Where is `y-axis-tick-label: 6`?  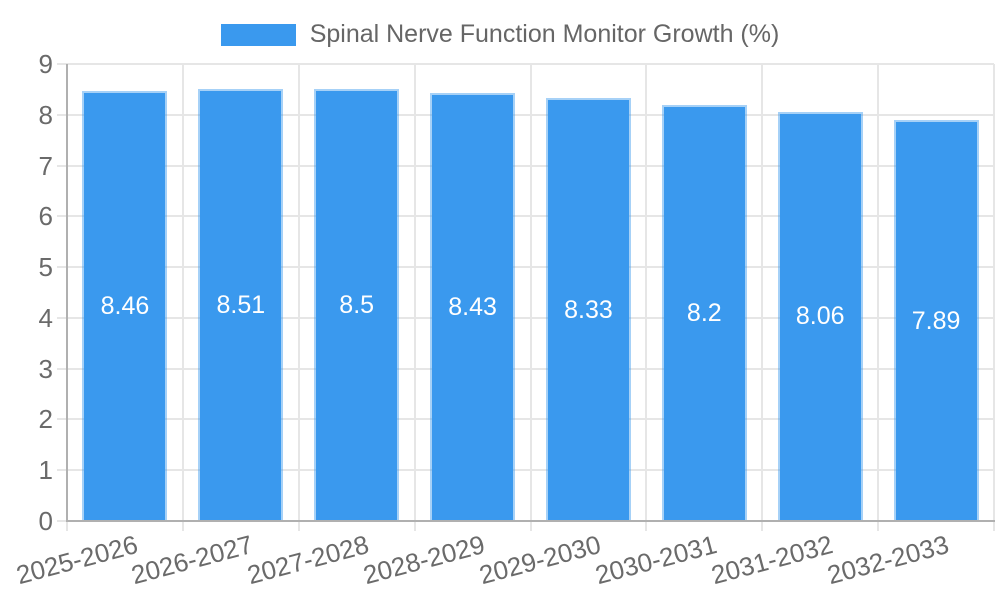
y-axis-tick-label: 6 is located at coordinates (45, 216).